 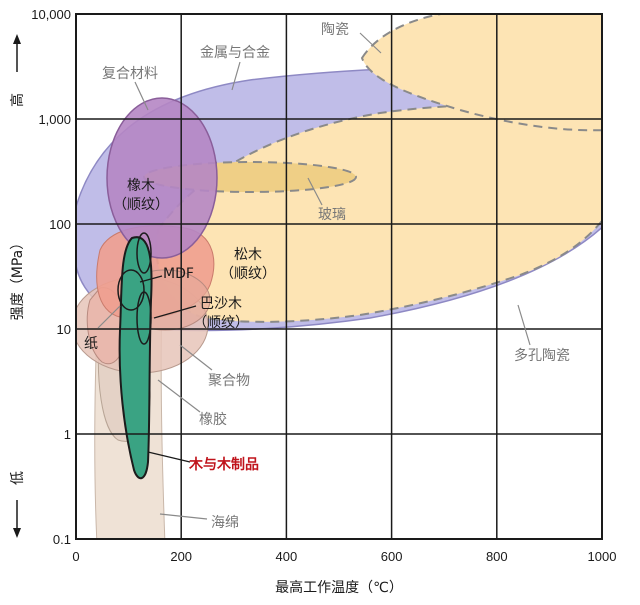 What do you see at coordinates (18, 478) in the screenshot?
I see `y-low-label: 低` at bounding box center [18, 478].